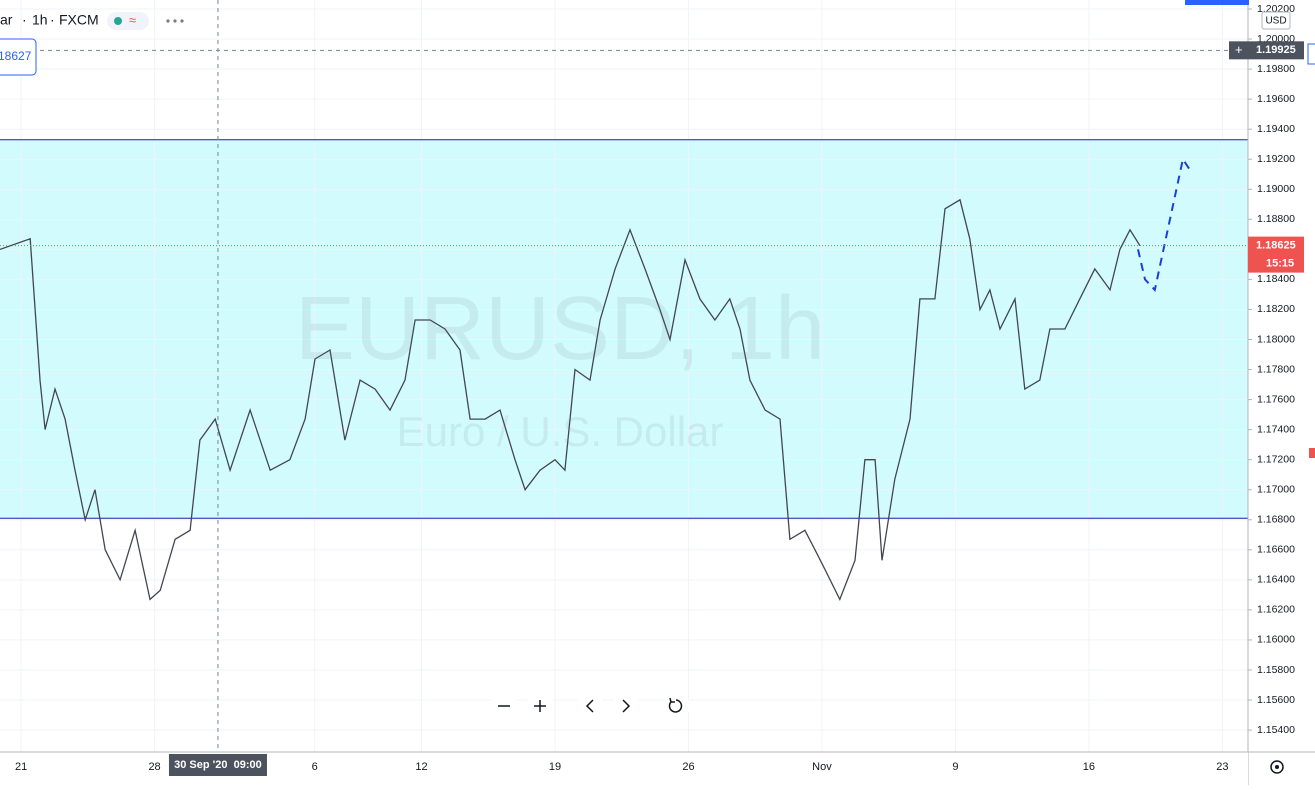 This screenshot has width=1315, height=790. Describe the element at coordinates (1276, 670) in the screenshot. I see `y-tick-label: 1.15800` at that location.